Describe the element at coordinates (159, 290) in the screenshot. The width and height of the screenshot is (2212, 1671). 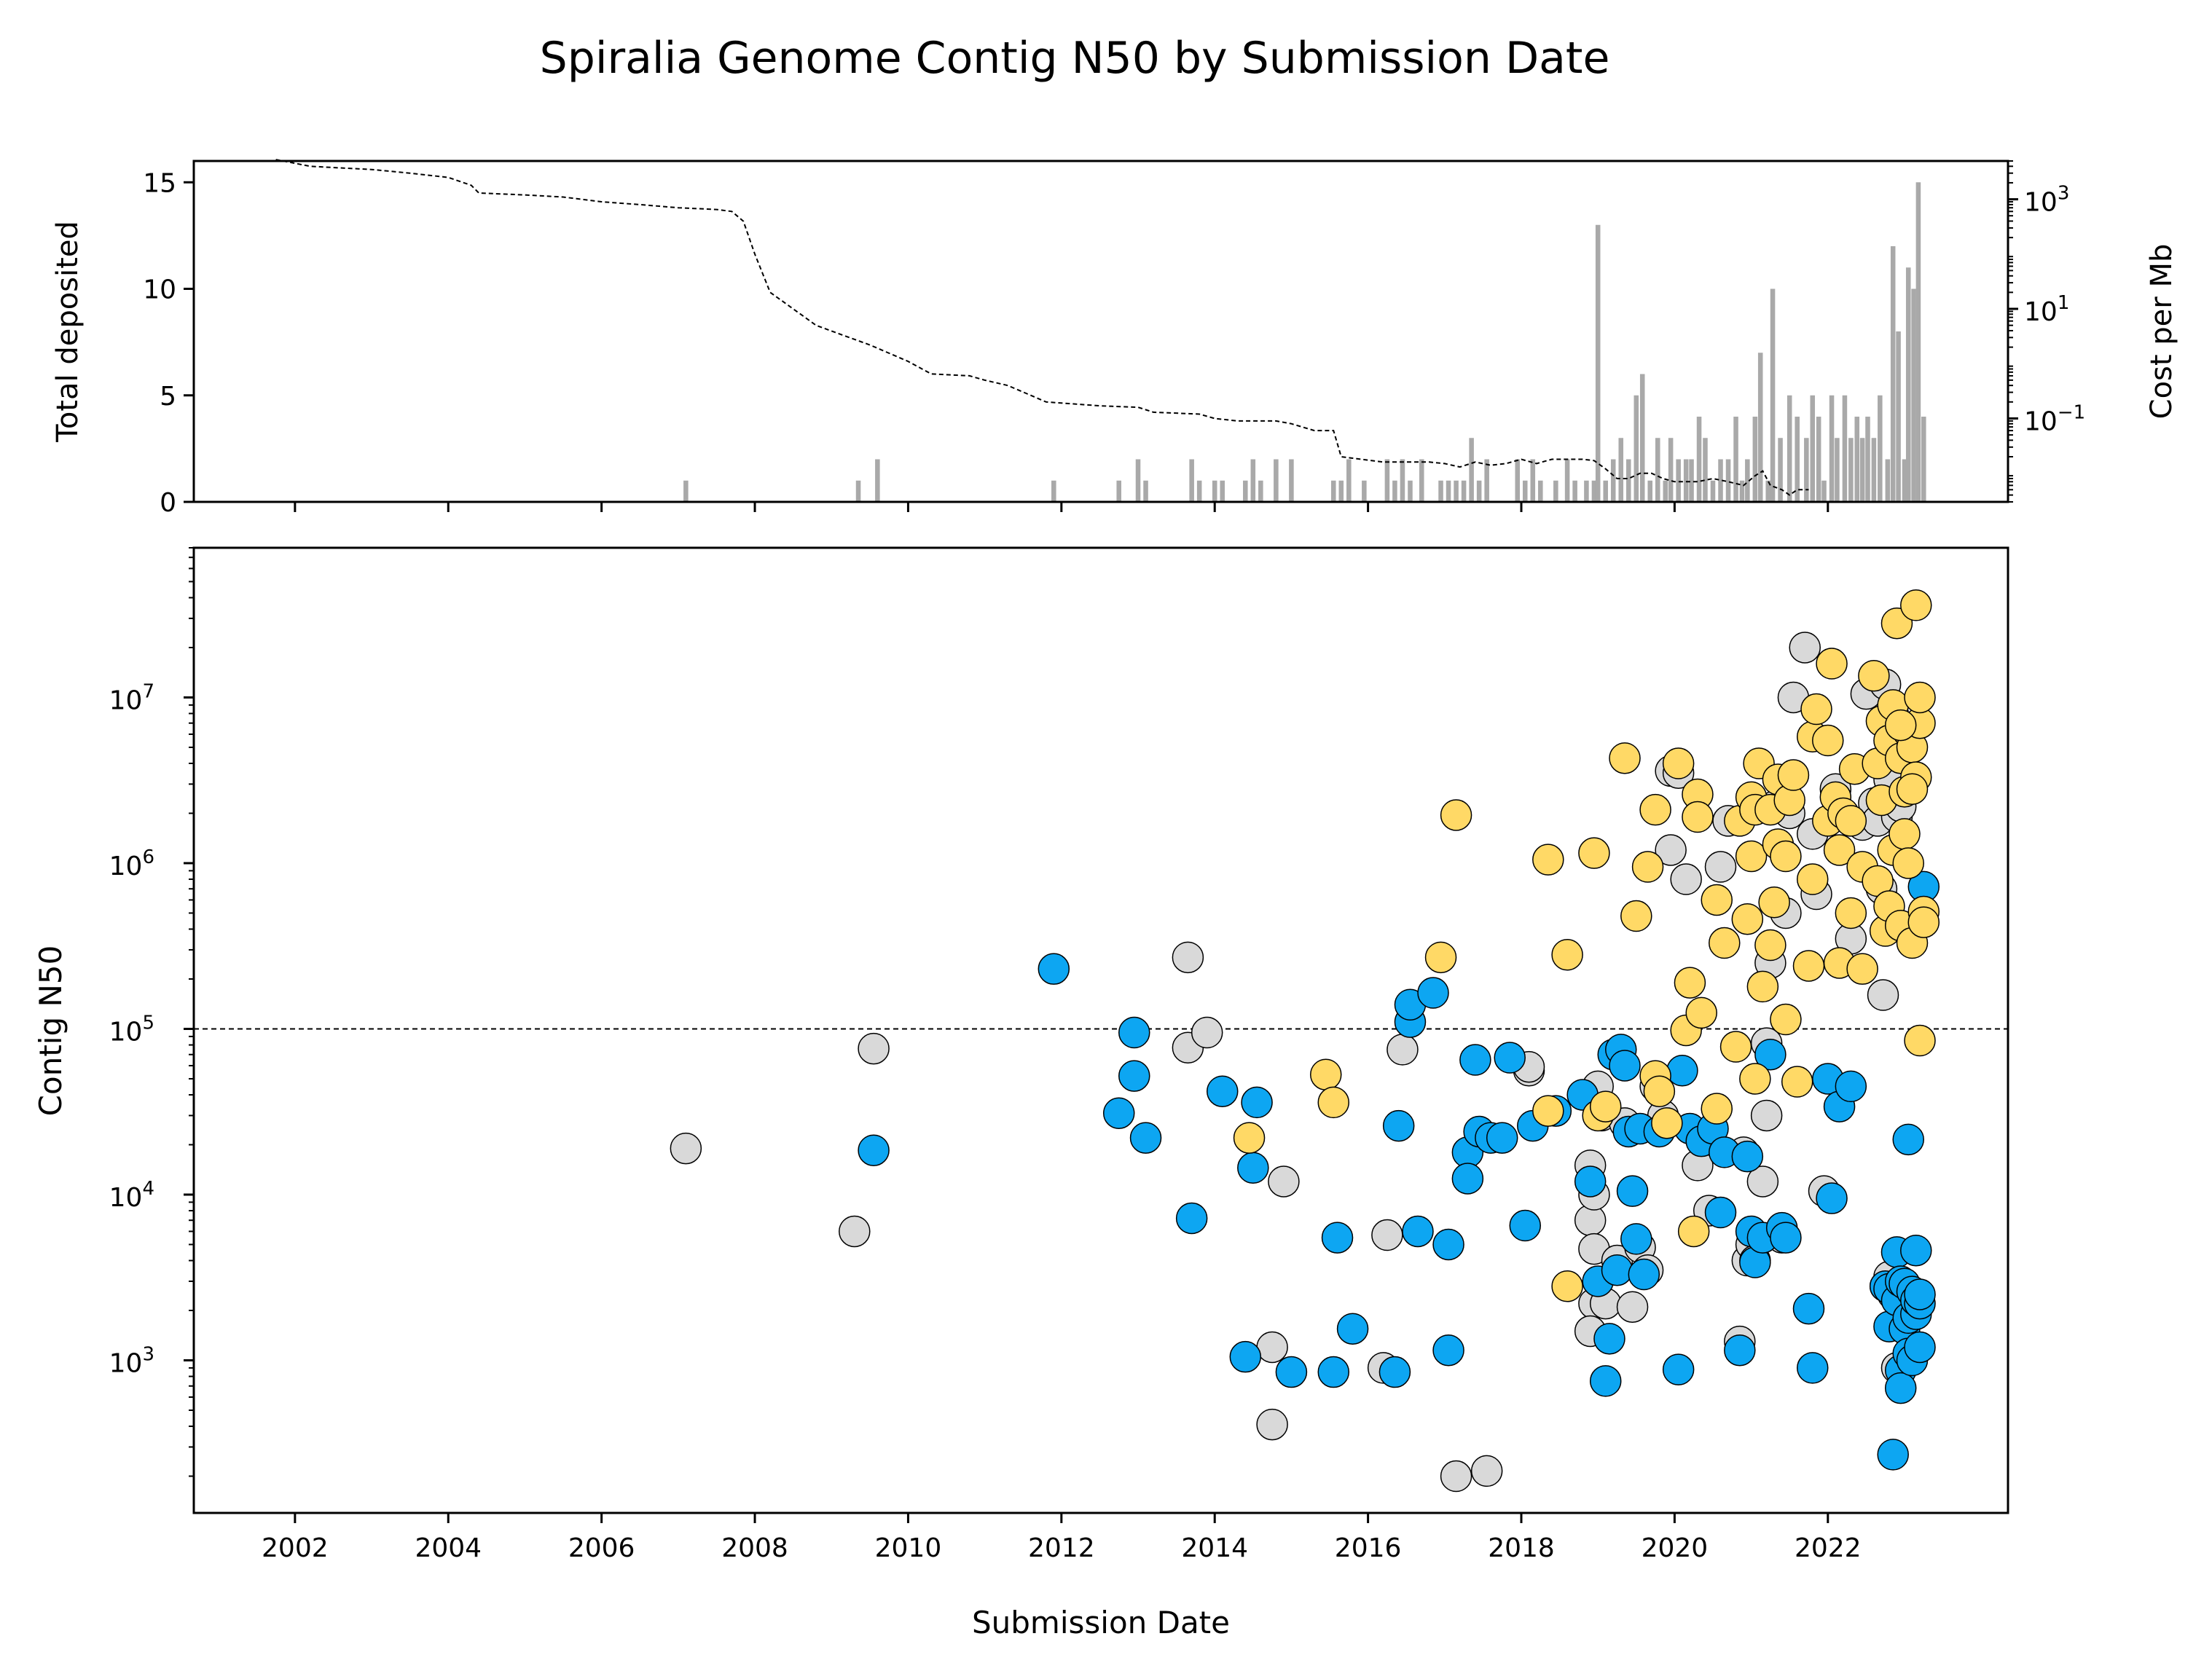
I see `top-y-tick-label: 10` at that location.